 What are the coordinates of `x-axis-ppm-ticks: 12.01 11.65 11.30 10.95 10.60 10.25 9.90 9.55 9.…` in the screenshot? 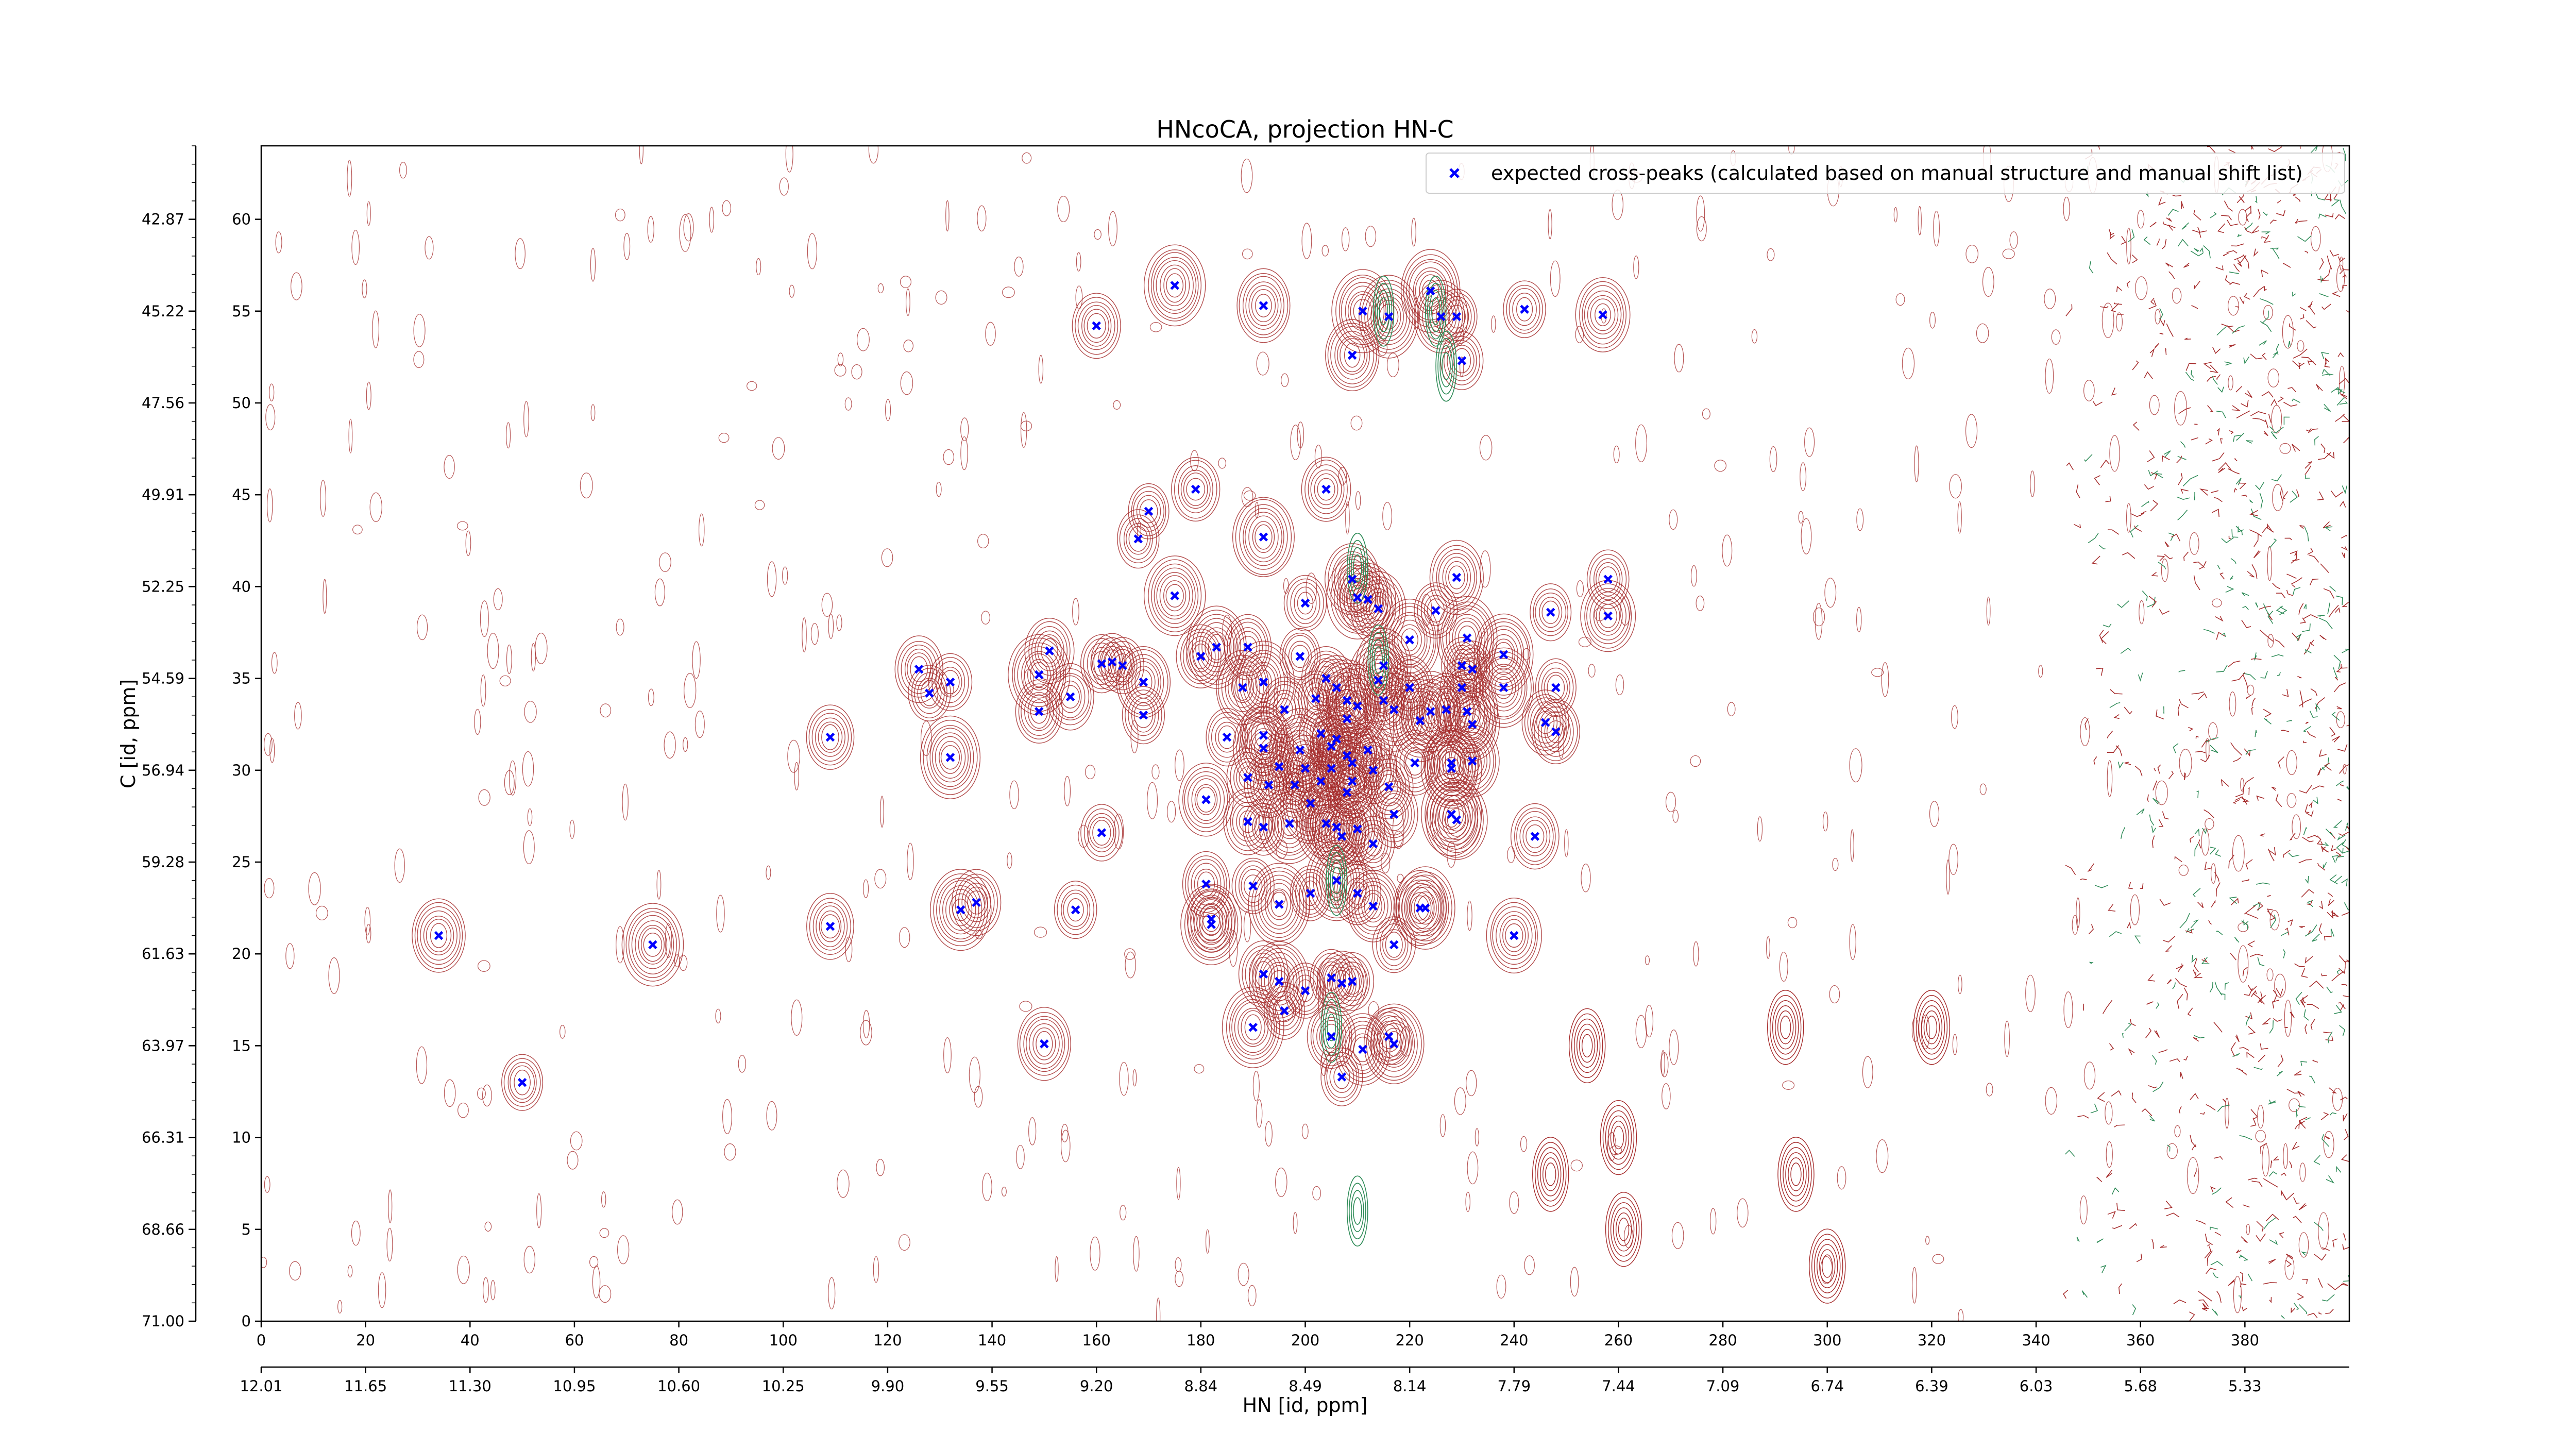 It's located at (1251, 1381).